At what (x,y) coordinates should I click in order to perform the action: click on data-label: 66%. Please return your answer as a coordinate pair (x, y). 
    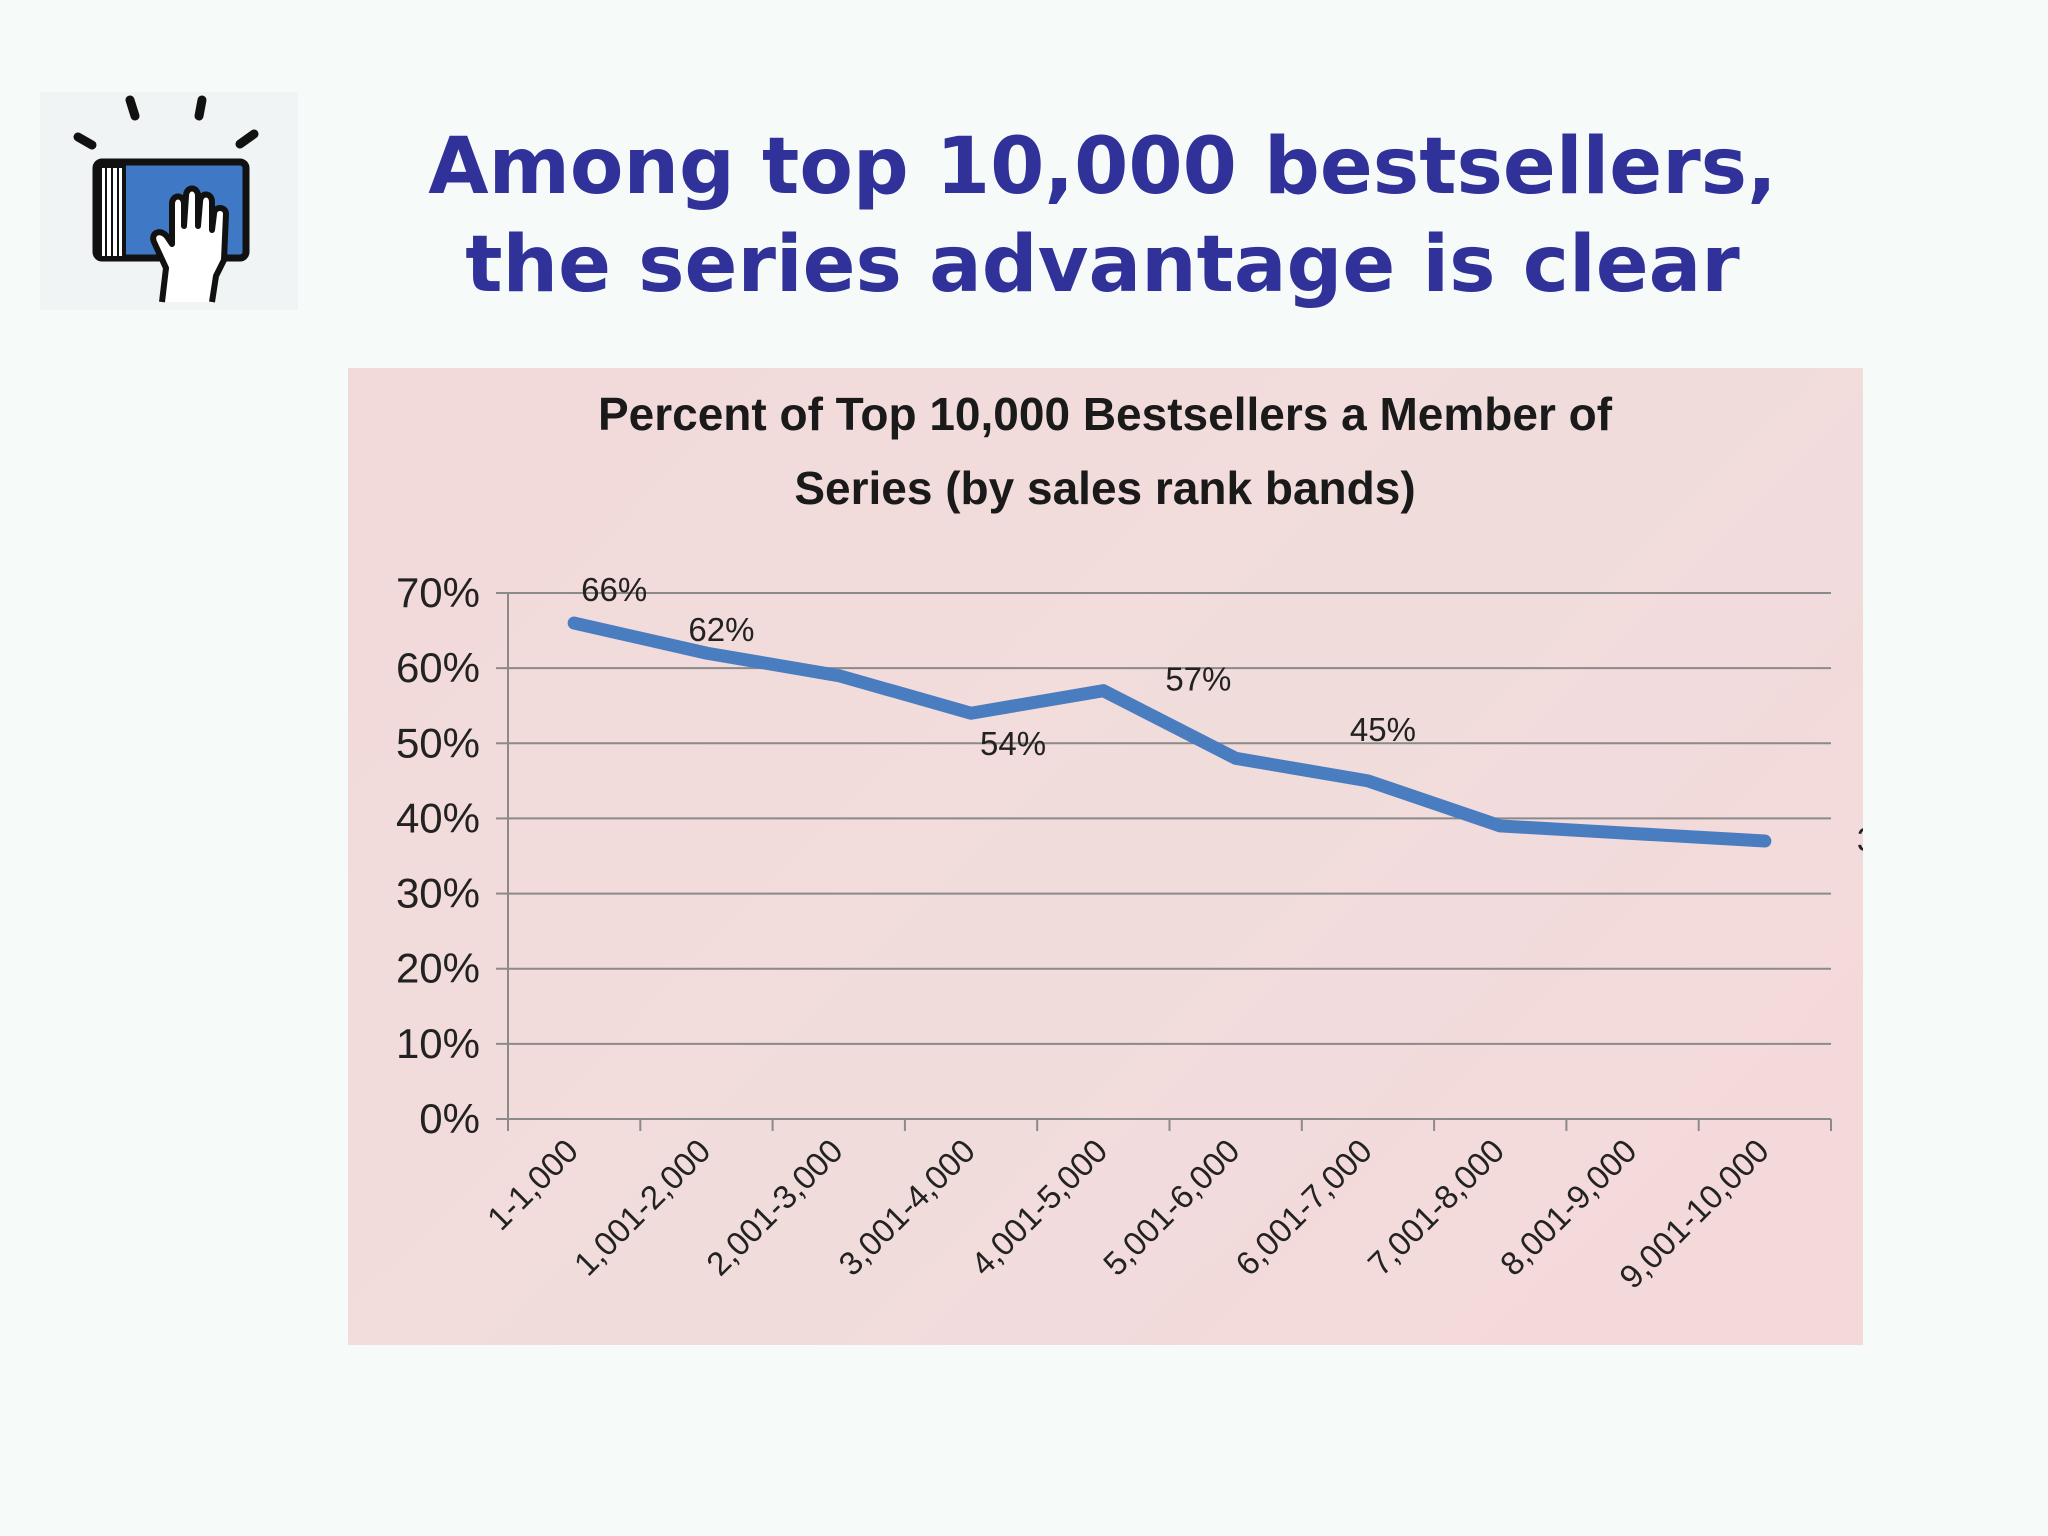
    Looking at the image, I should click on (614, 589).